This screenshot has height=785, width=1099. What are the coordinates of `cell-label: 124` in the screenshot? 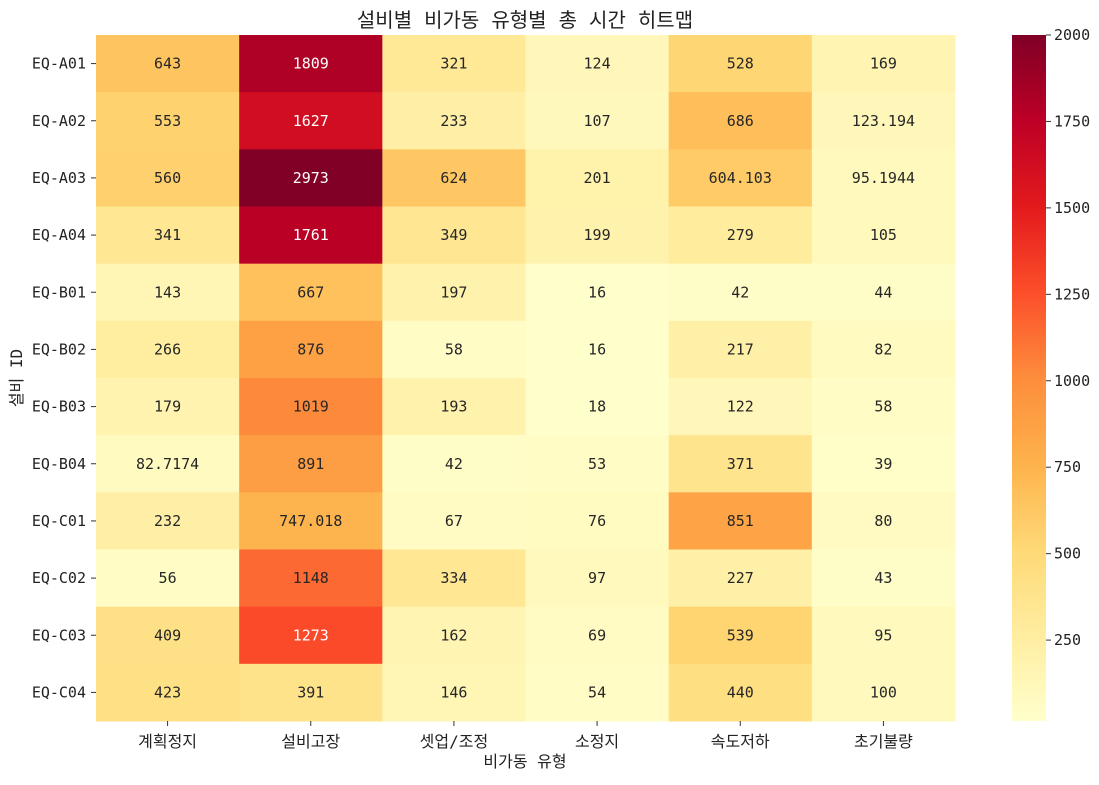 It's located at (597, 64).